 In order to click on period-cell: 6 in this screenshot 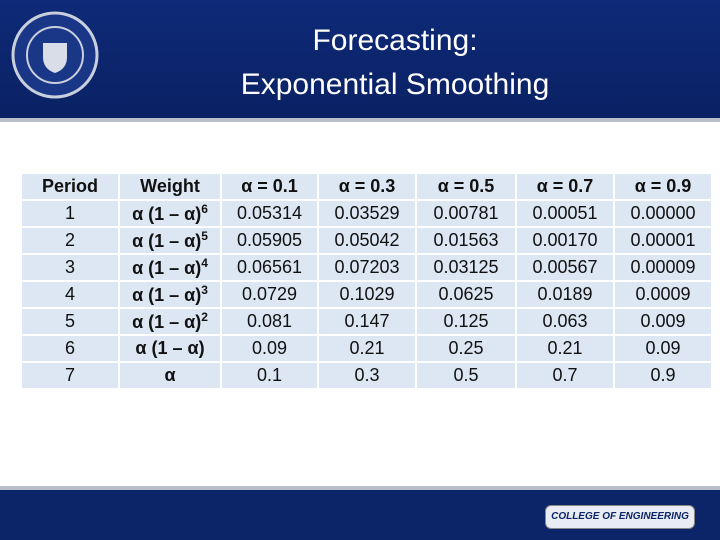, I will do `click(70, 348)`.